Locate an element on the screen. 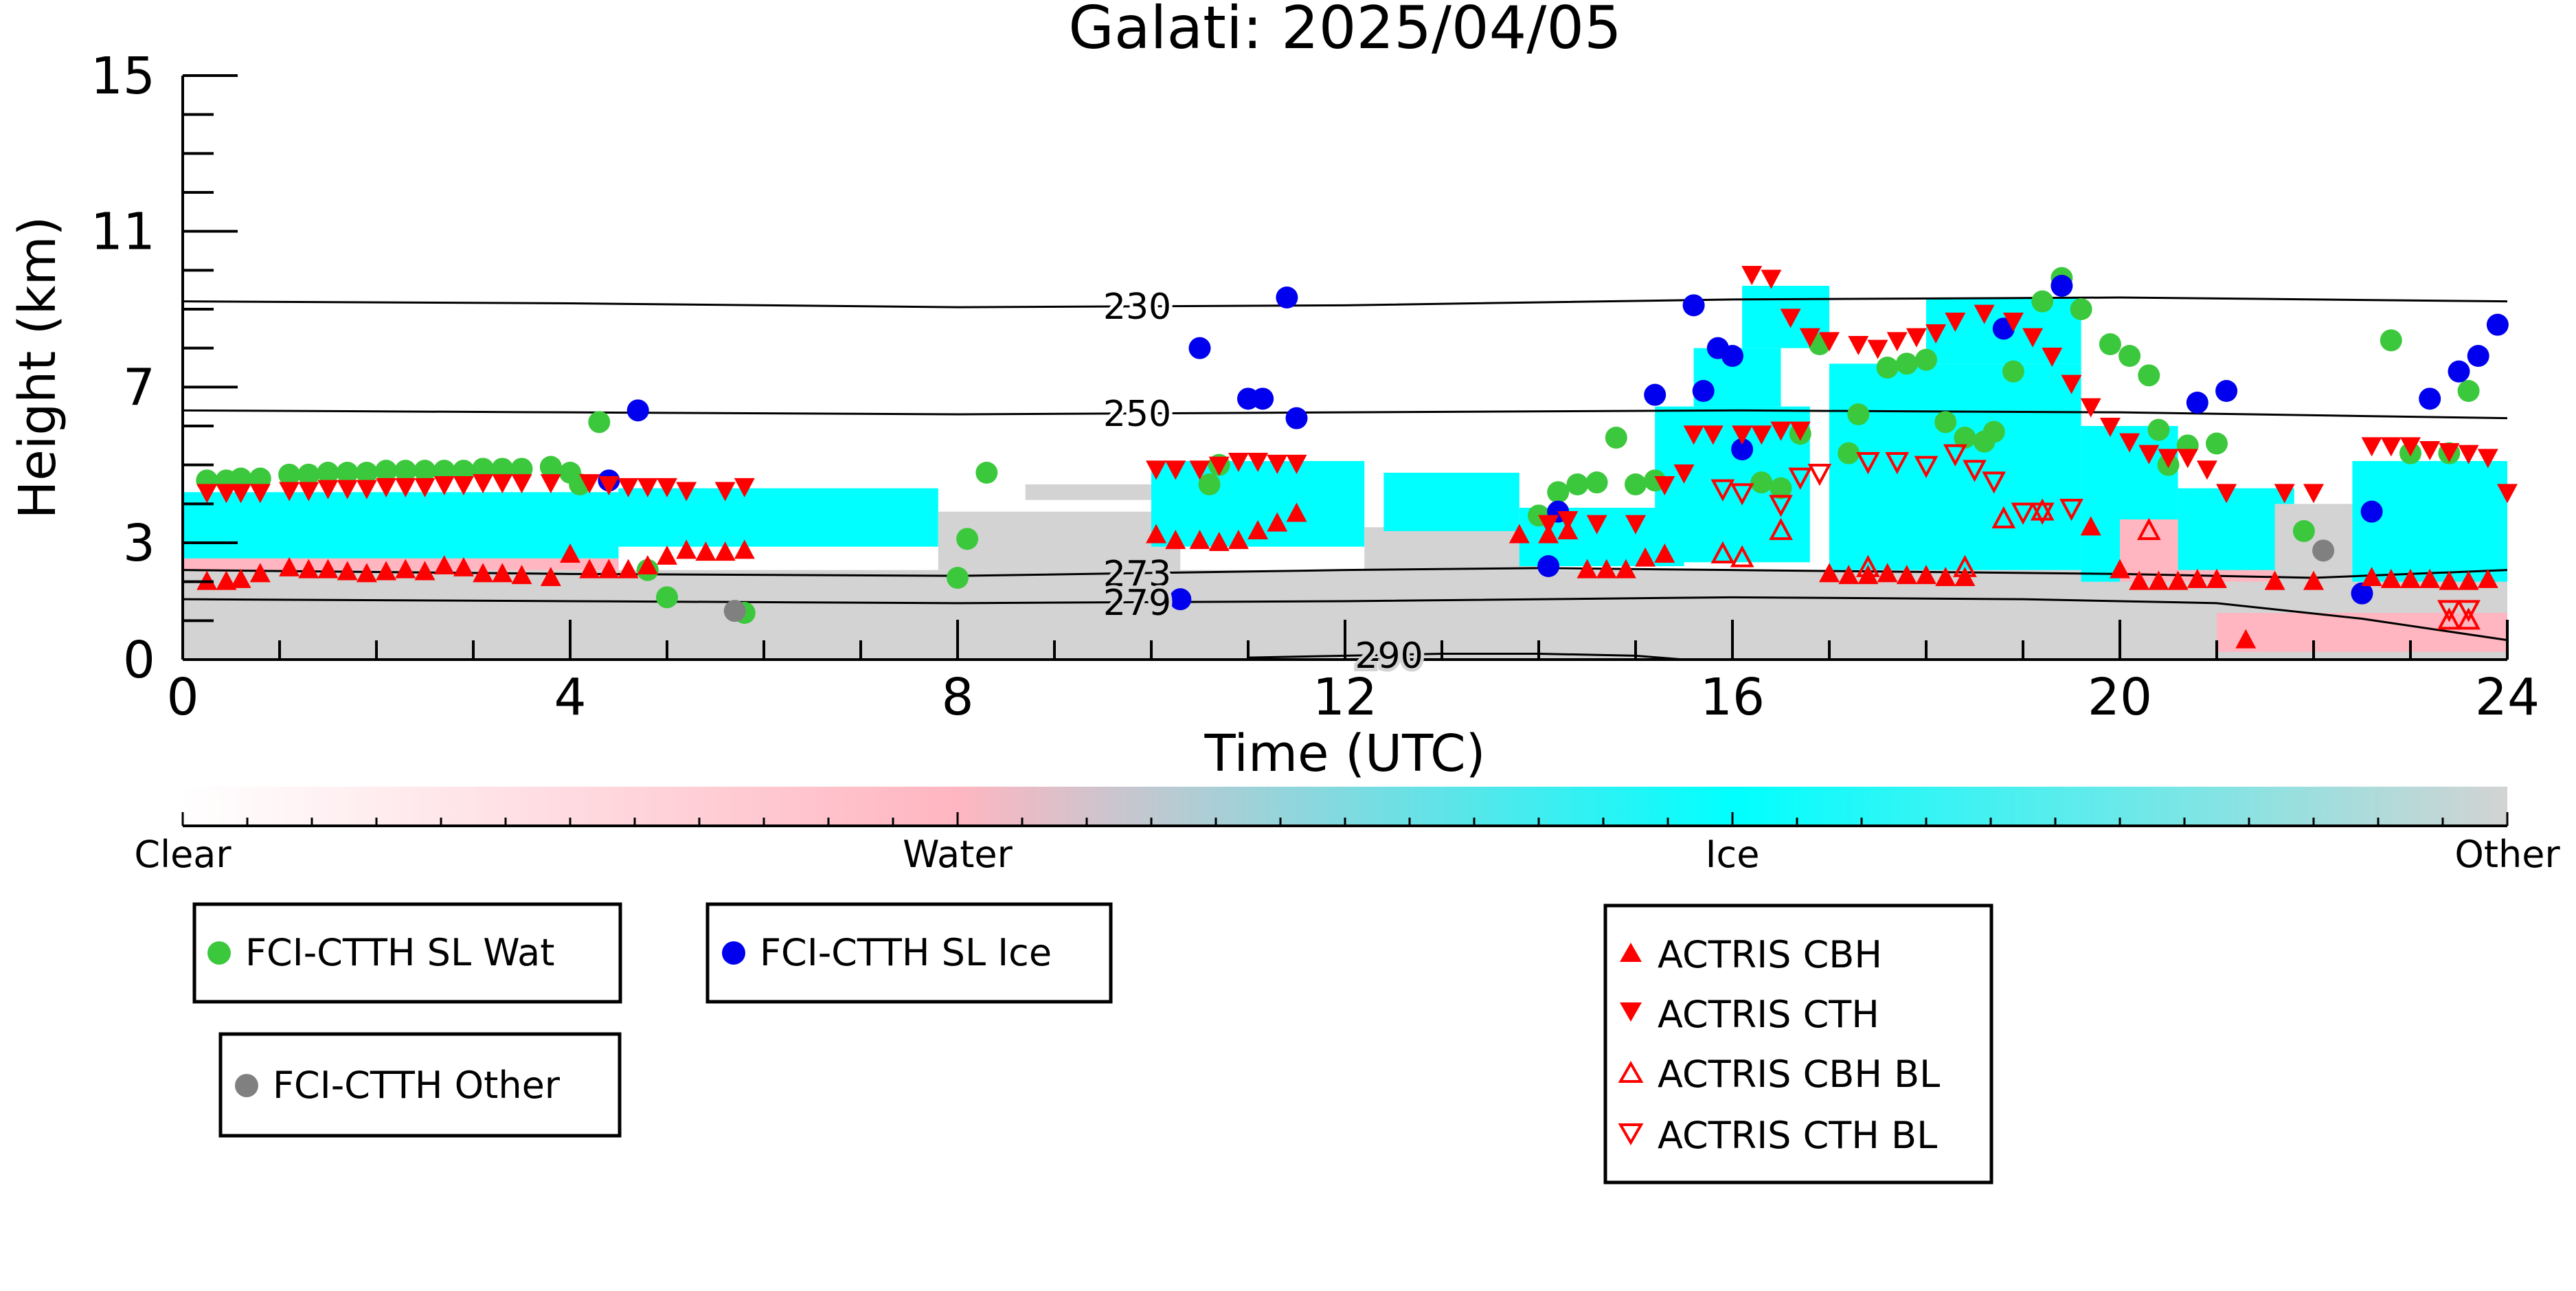 The height and width of the screenshot is (1291, 2576). contour-label-250: 250 is located at coordinates (1137, 415).